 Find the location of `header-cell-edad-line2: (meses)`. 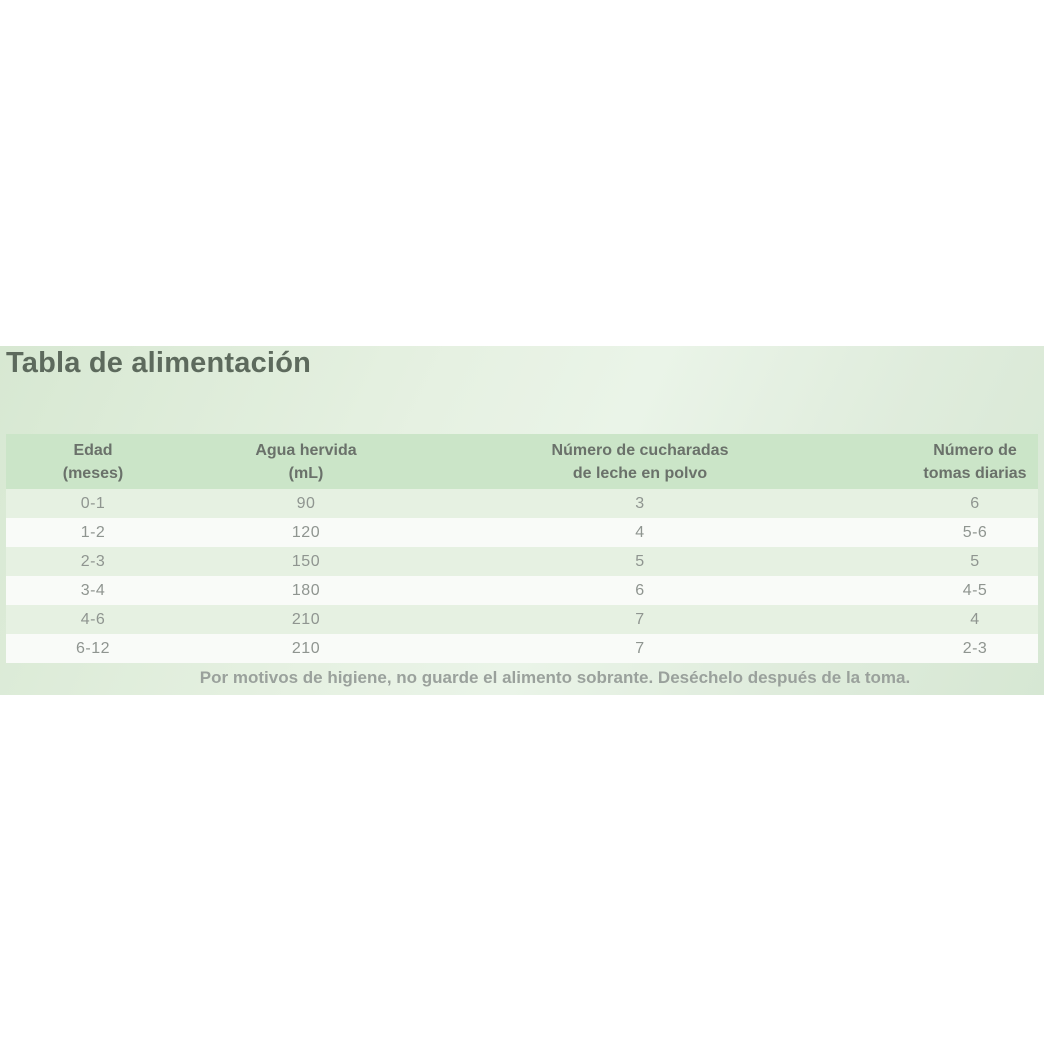

header-cell-edad-line2: (meses) is located at coordinates (93, 473).